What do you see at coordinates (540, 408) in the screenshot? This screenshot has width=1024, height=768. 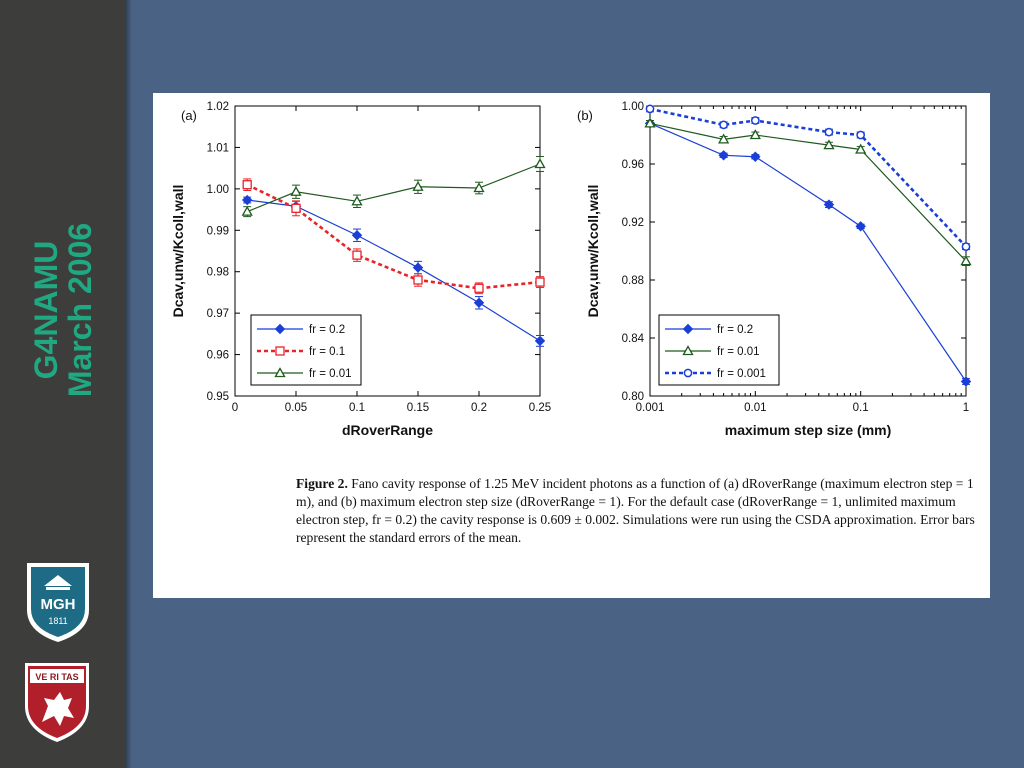 I see `x-tick-label: 0.25` at bounding box center [540, 408].